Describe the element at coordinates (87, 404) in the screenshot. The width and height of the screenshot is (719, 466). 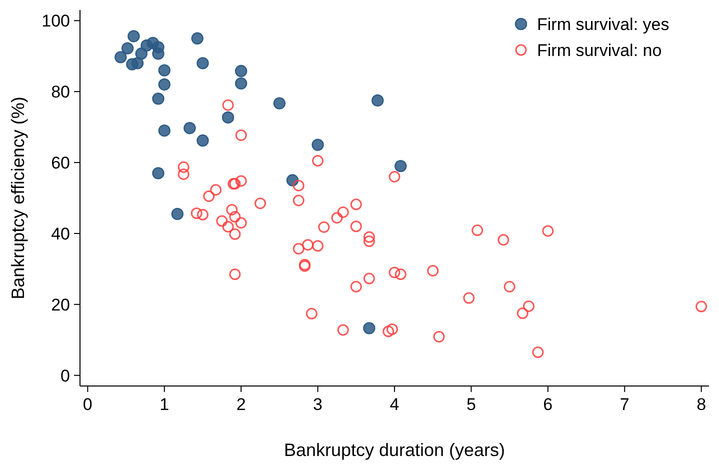
I see `x-tick-label: 0` at that location.